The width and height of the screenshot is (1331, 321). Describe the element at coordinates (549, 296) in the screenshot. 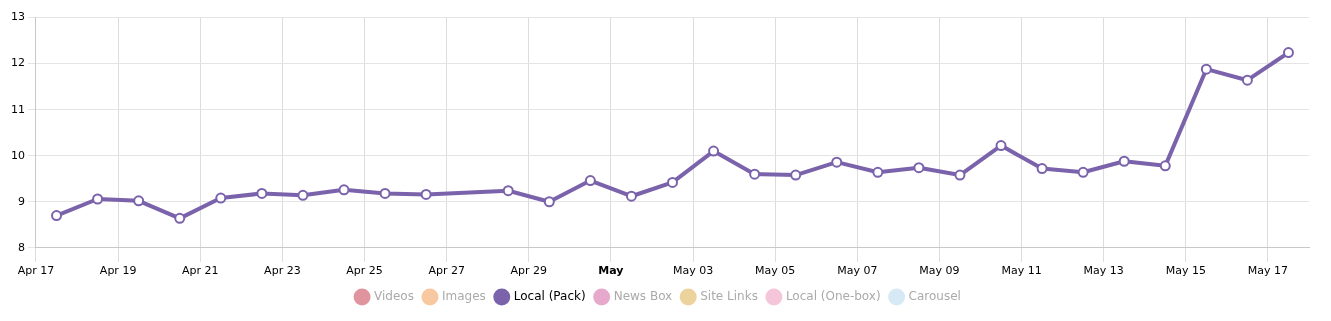

I see `legend-label: Local (Pack)` at that location.